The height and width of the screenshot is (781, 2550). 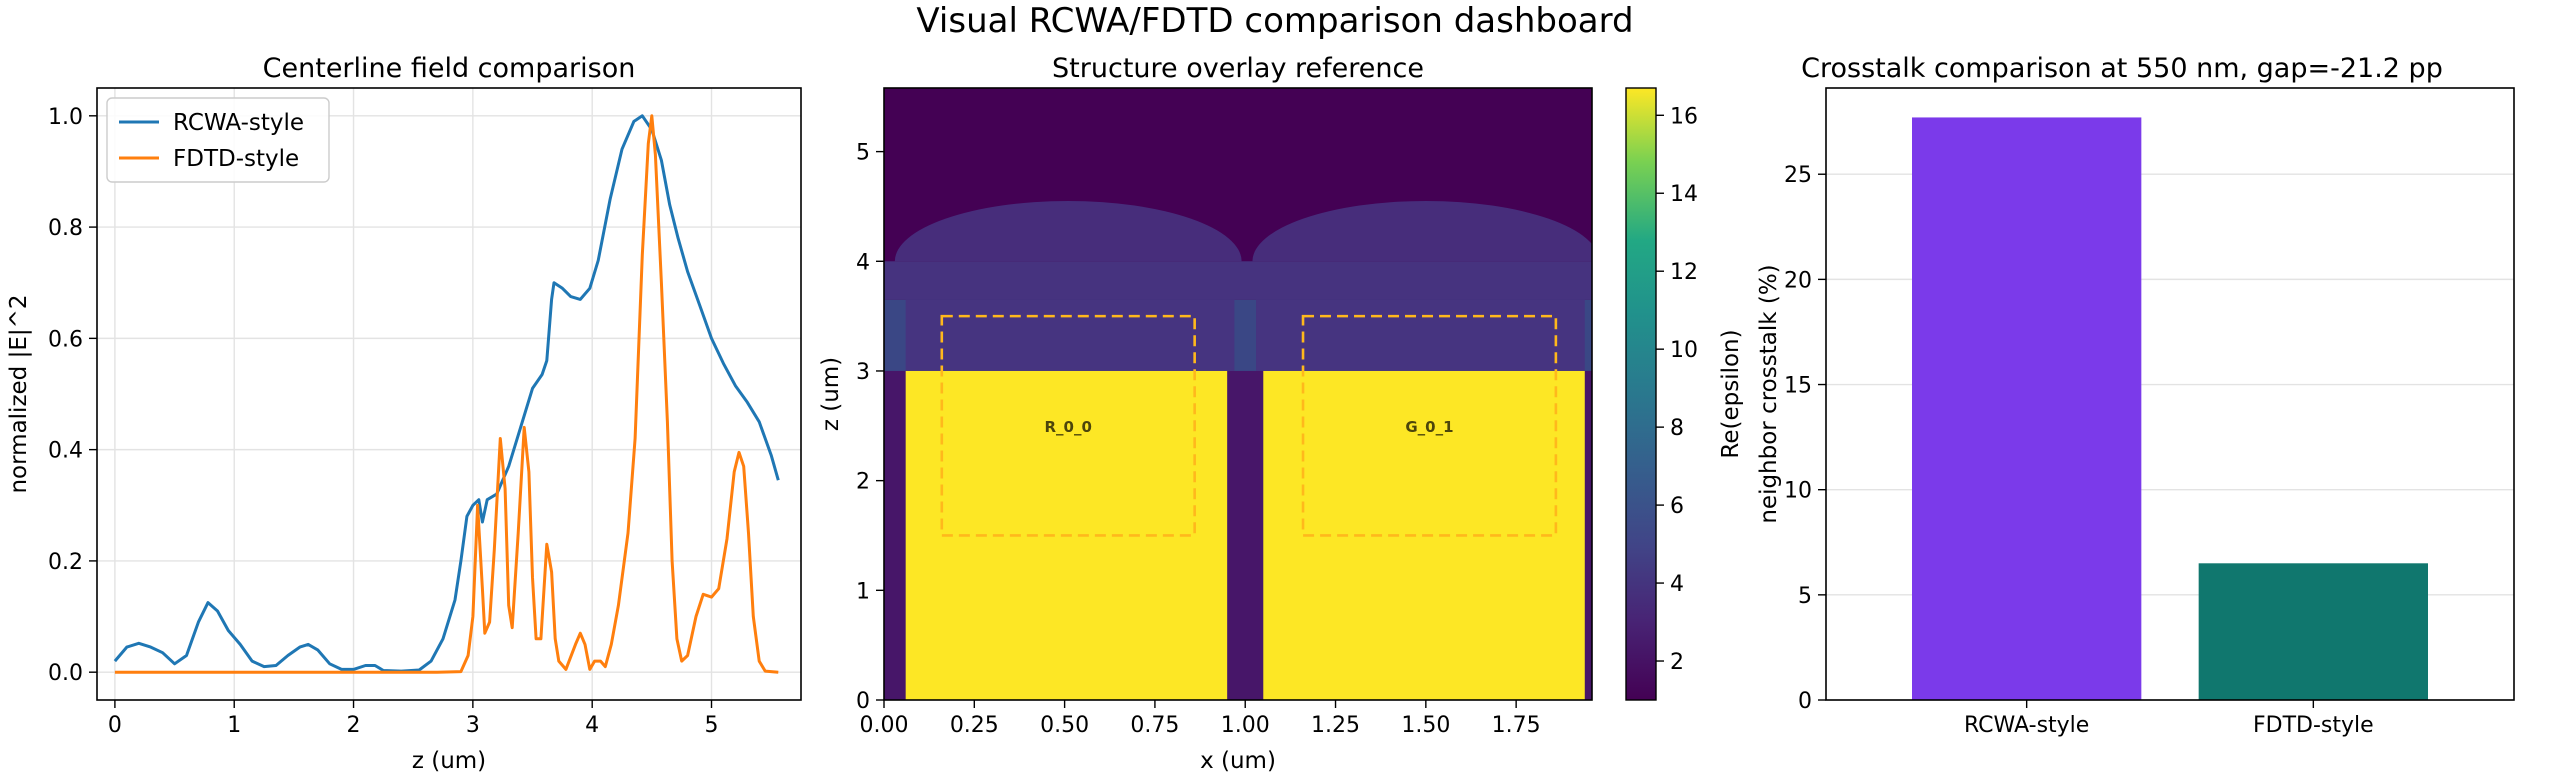 What do you see at coordinates (1769, 393) in the screenshot?
I see `bar-chart-y-label: neighbor crosstalk (%)` at bounding box center [1769, 393].